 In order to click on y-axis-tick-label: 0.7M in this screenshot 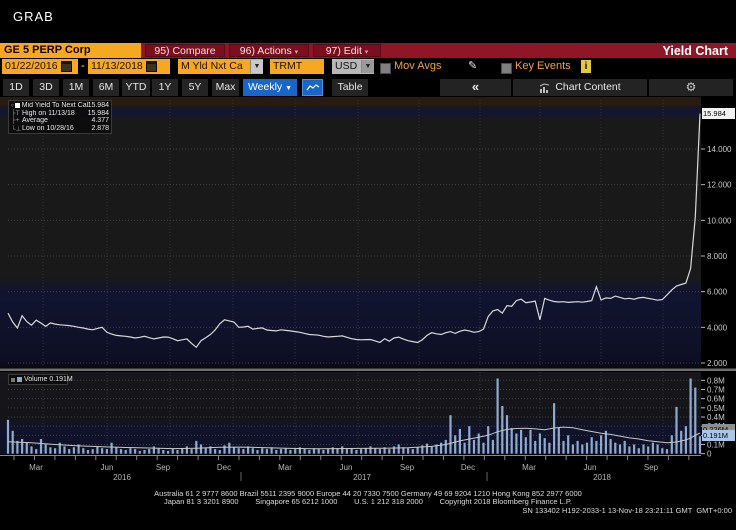, I will do `click(716, 389)`.